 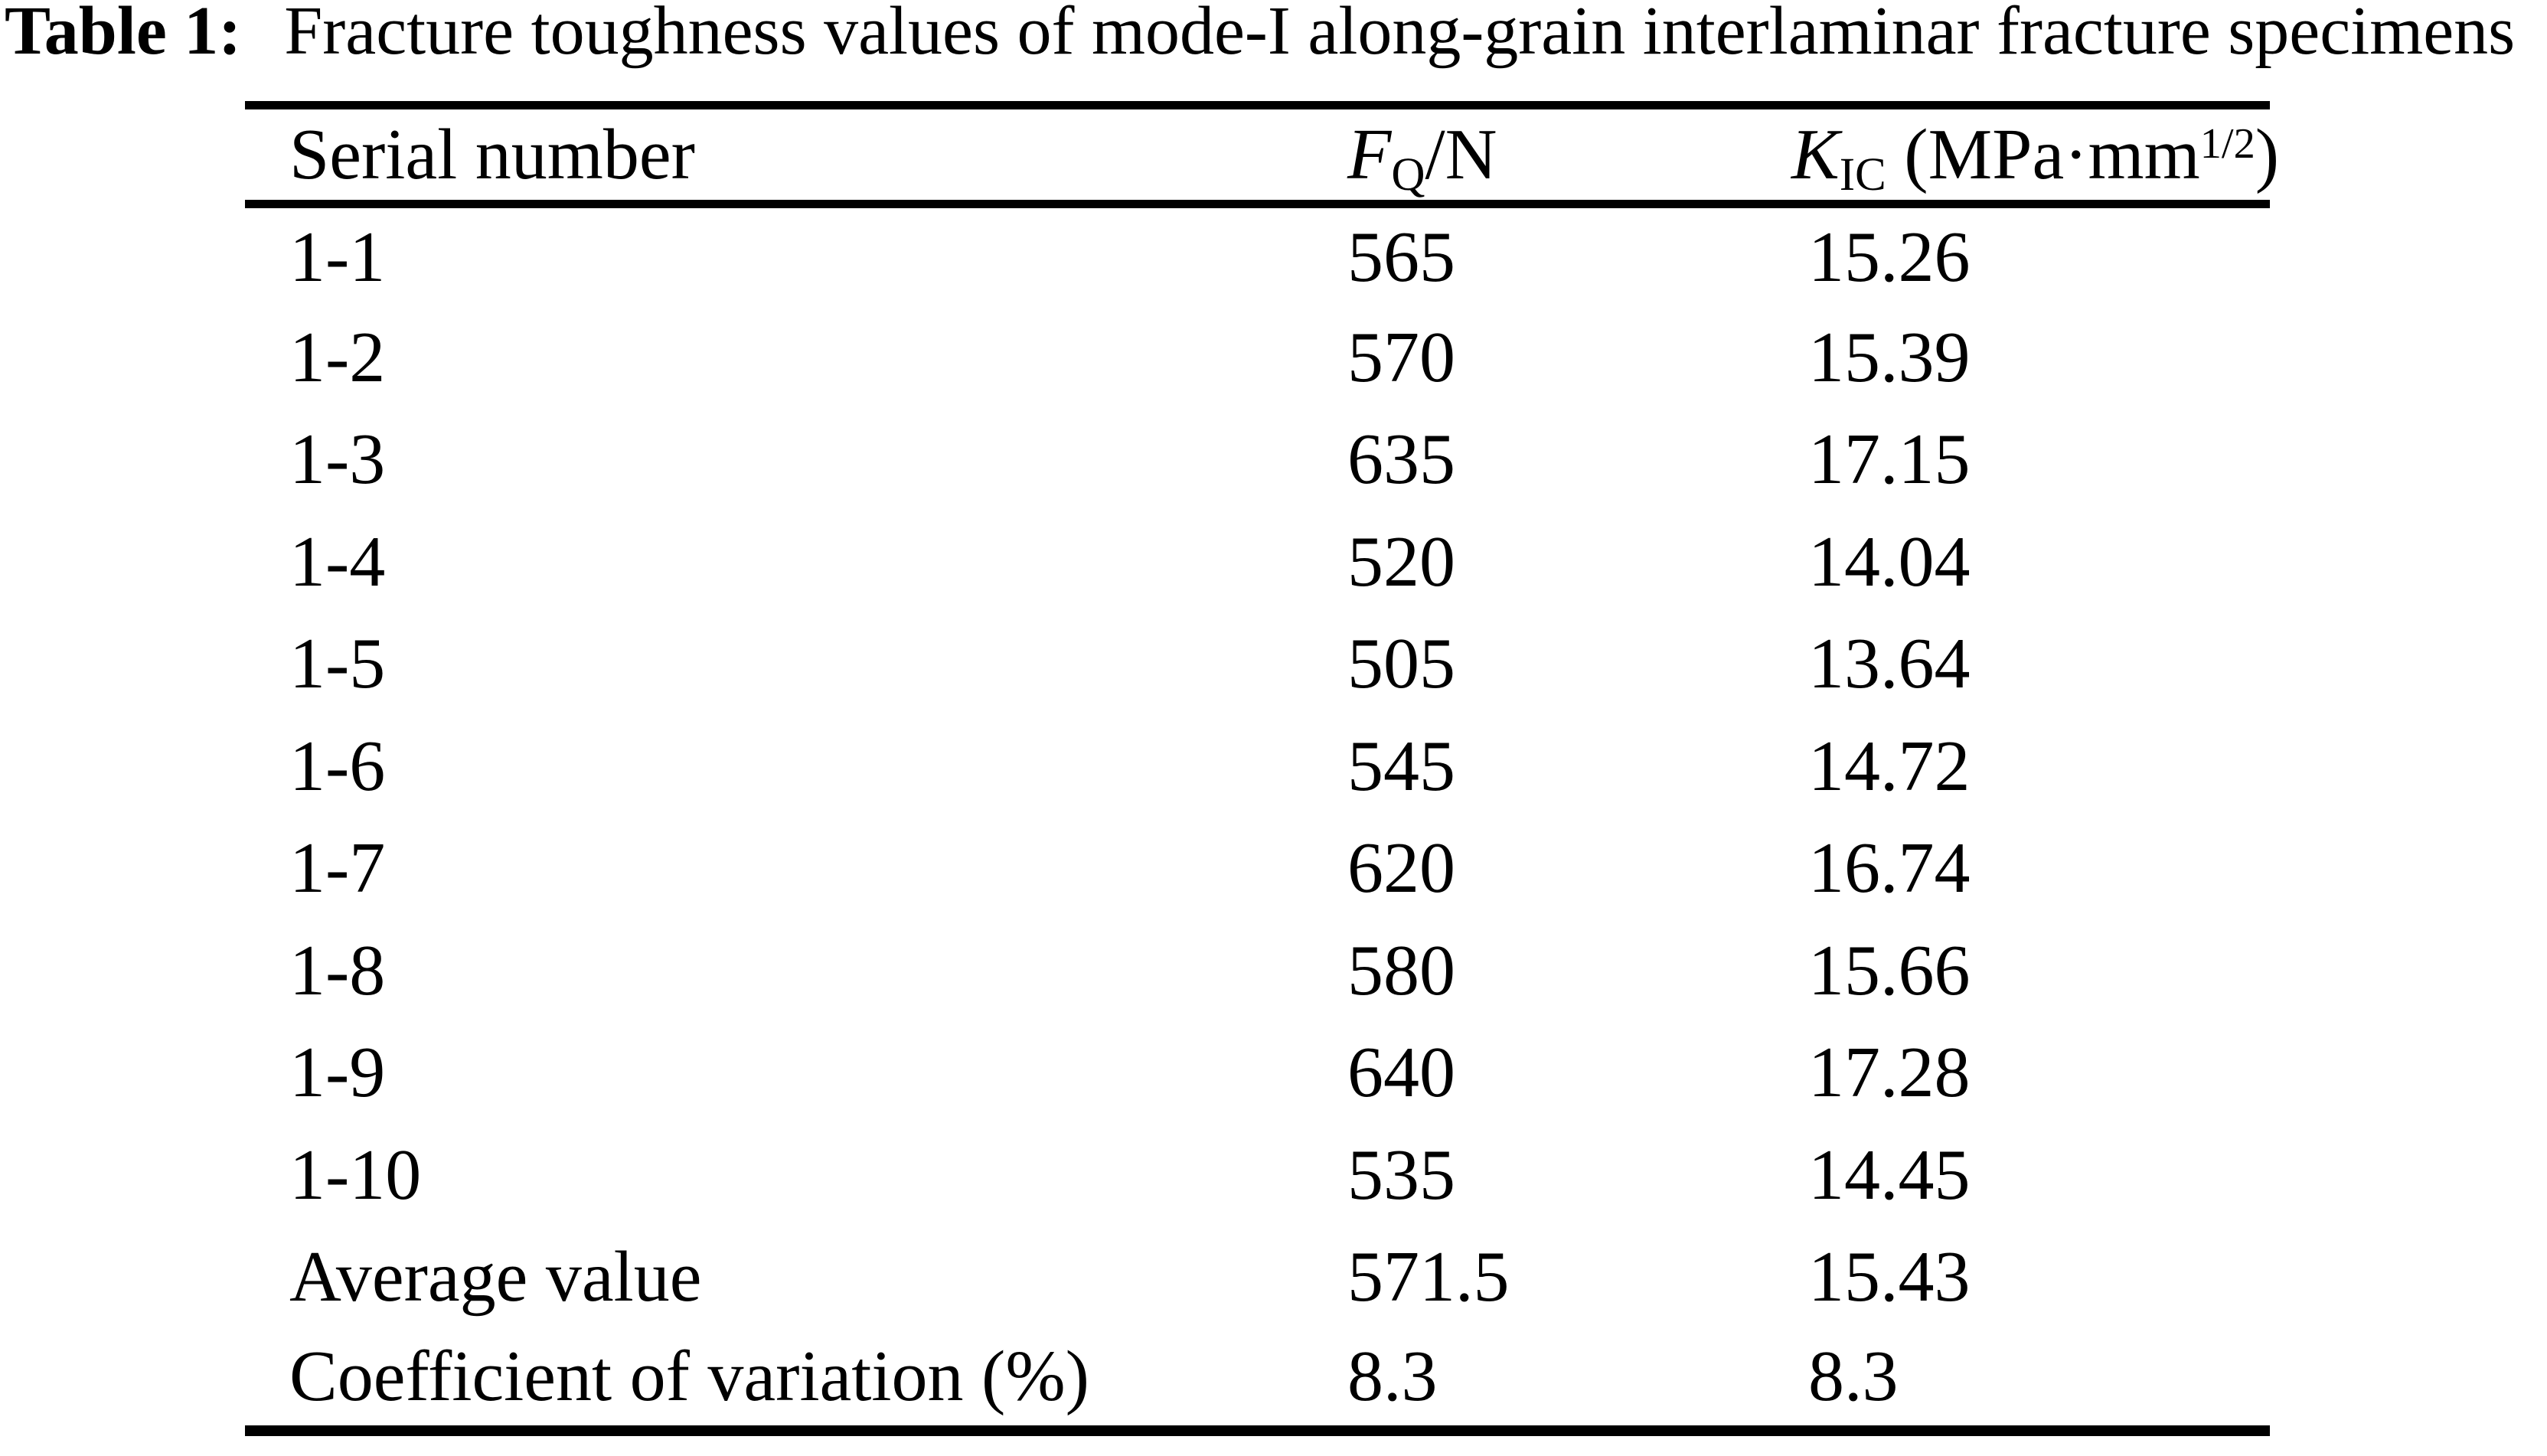 What do you see at coordinates (123, 34) in the screenshot?
I see `table-caption-label: Table 1:` at bounding box center [123, 34].